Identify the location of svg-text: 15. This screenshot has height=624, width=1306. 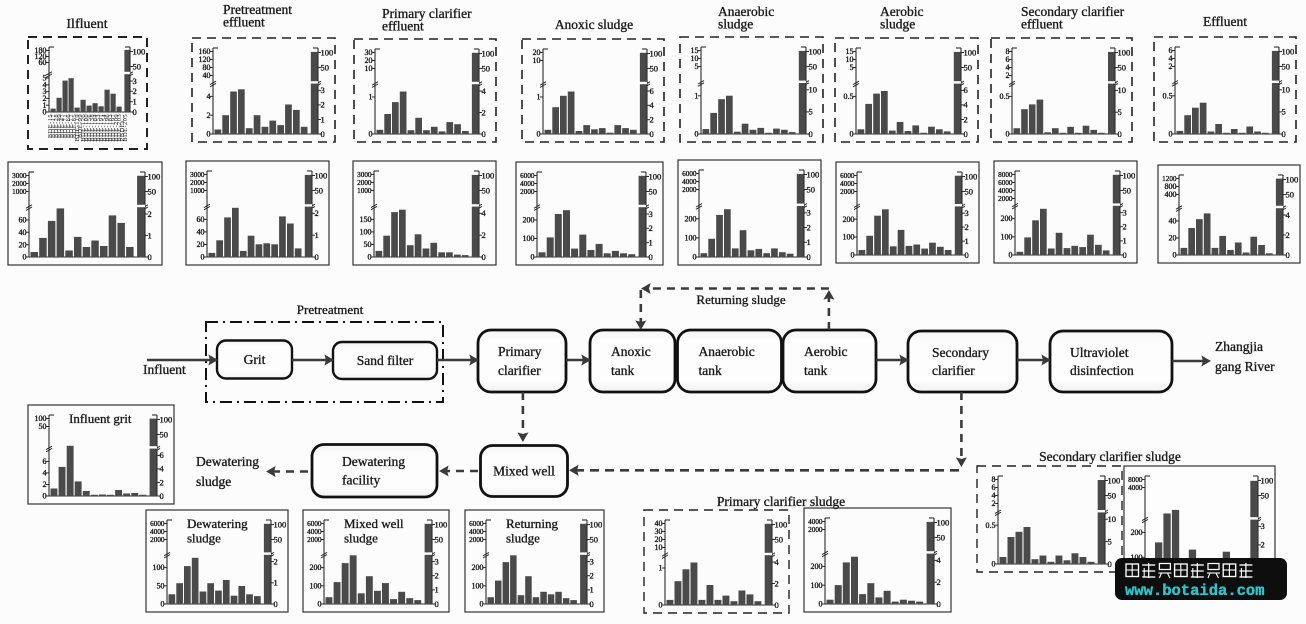
(695, 50).